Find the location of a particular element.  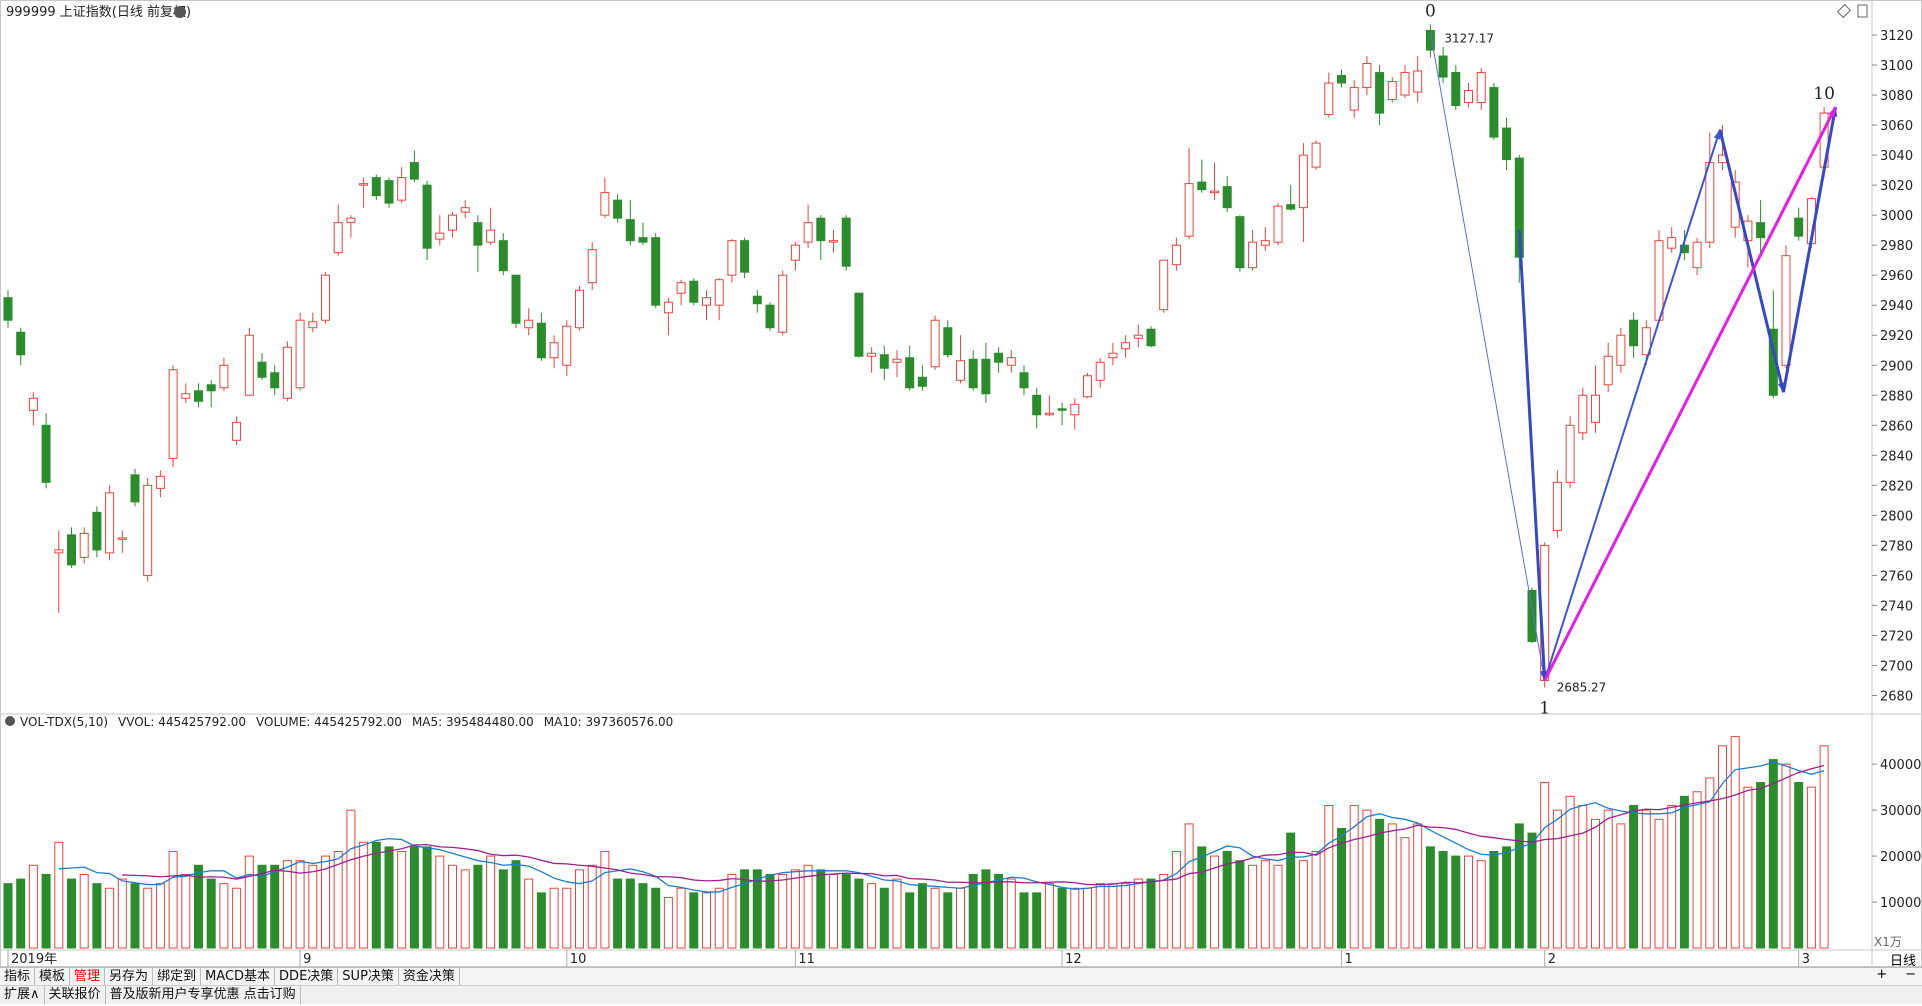

vol-dropdown is located at coordinates (10, 721).